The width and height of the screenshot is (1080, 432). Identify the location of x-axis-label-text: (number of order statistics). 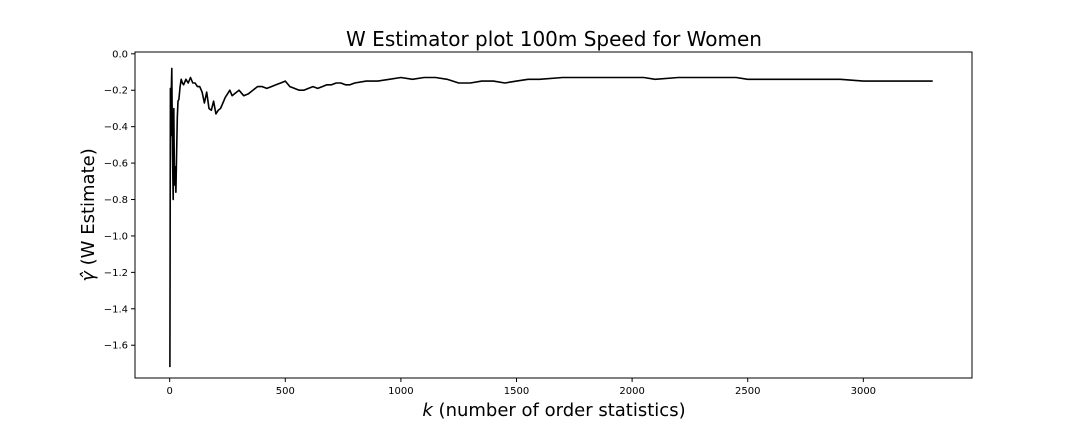
(559, 410).